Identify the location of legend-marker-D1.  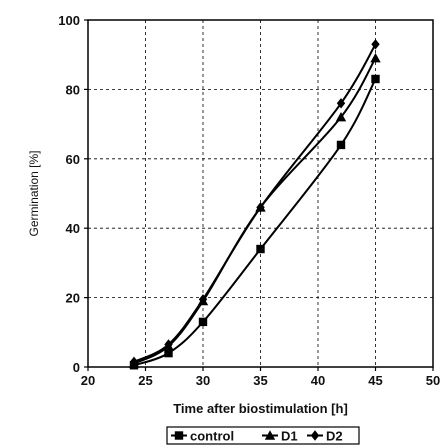
(270, 435).